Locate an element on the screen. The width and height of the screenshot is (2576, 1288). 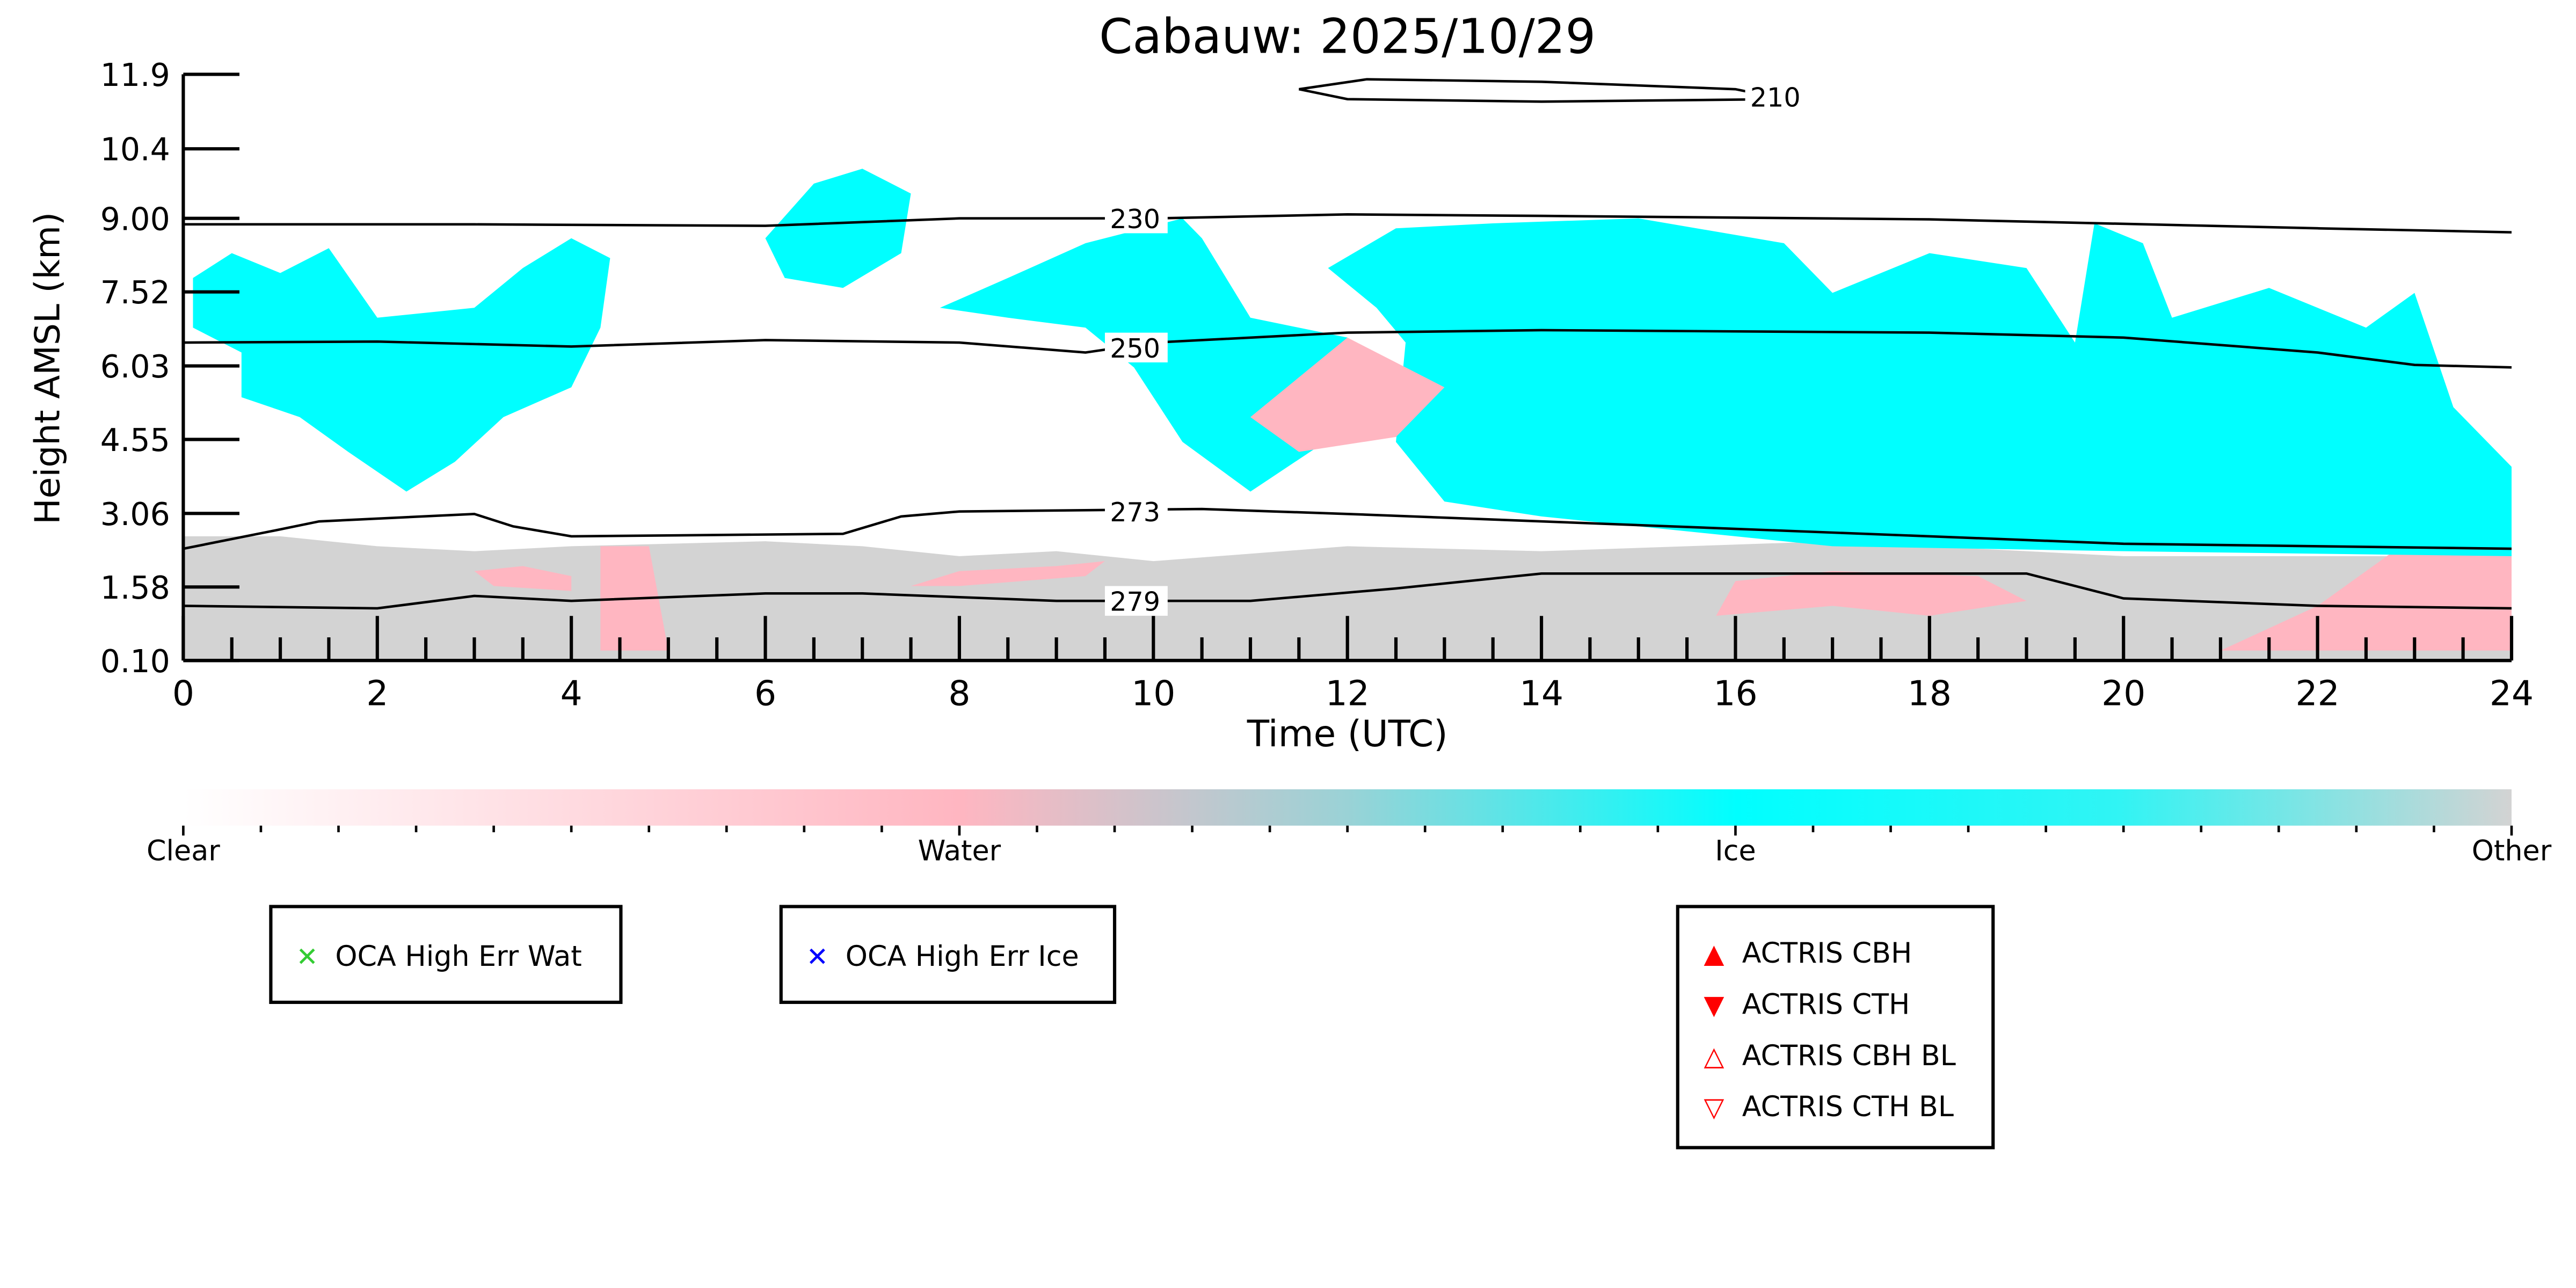
contour-label: 250 is located at coordinates (1135, 348).